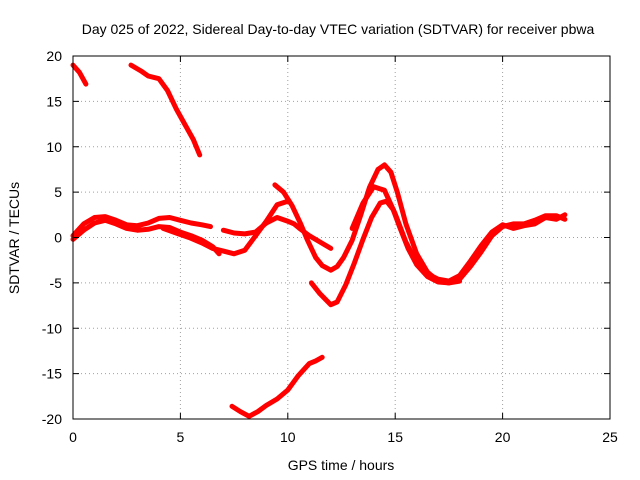  What do you see at coordinates (58, 192) in the screenshot?
I see `y-tick-label: 5` at bounding box center [58, 192].